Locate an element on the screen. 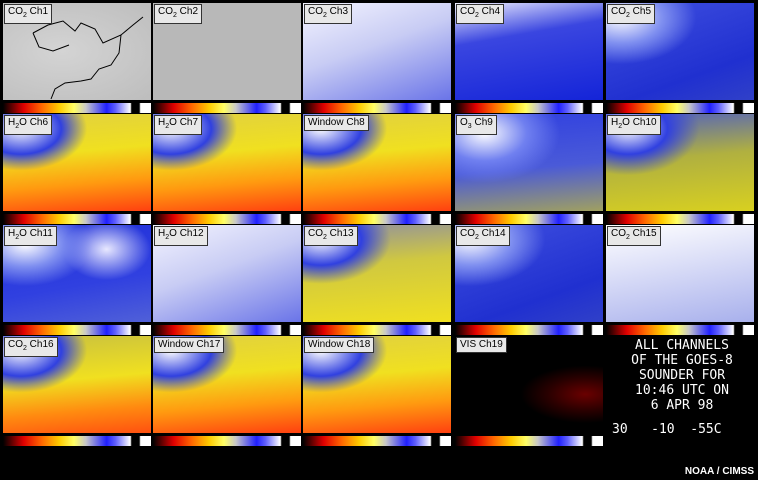 The image size is (758, 480). channel-panel: CO2 Ch5 is located at coordinates (680, 59).